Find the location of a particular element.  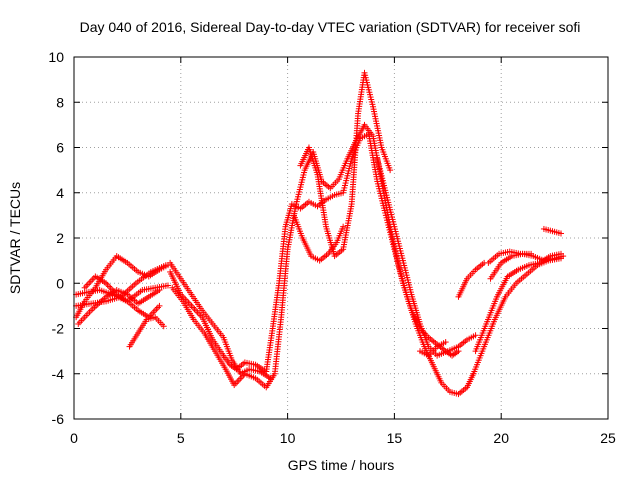

x-tick-label: 5 is located at coordinates (181, 438).